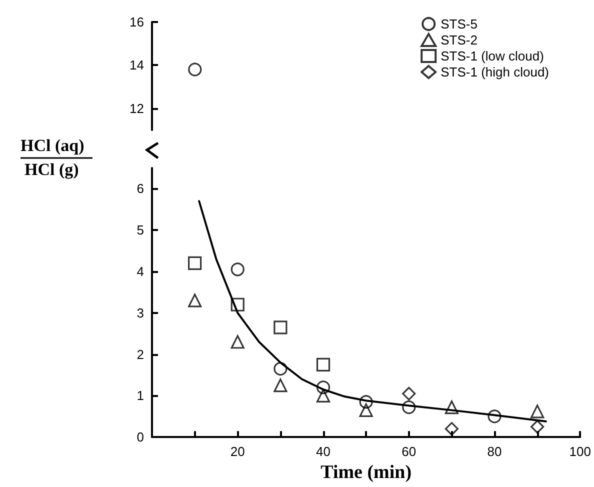 The image size is (594, 487). I want to click on y-tick-label: 3, so click(140, 312).